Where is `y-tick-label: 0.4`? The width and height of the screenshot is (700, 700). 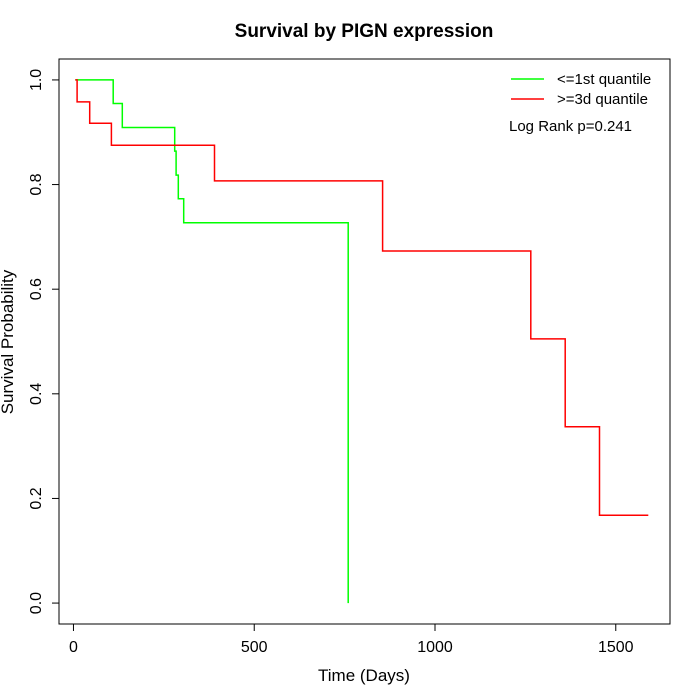 y-tick-label: 0.4 is located at coordinates (36, 394).